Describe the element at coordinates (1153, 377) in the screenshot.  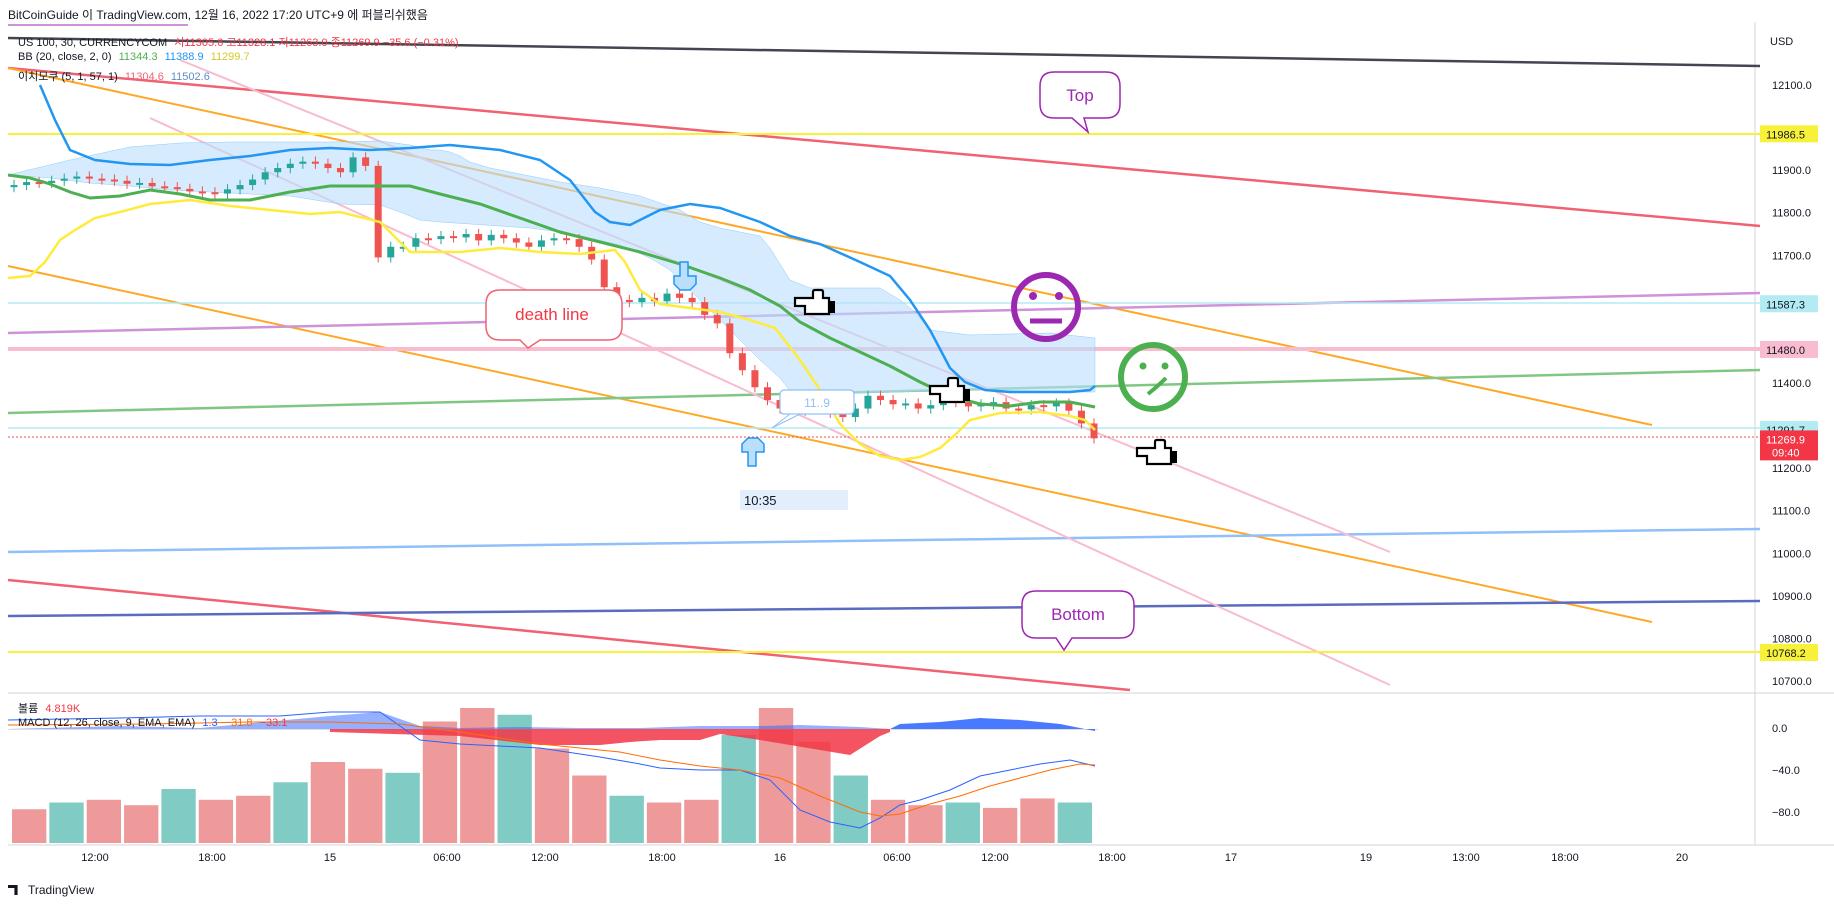
I see `confused-face-icon` at that location.